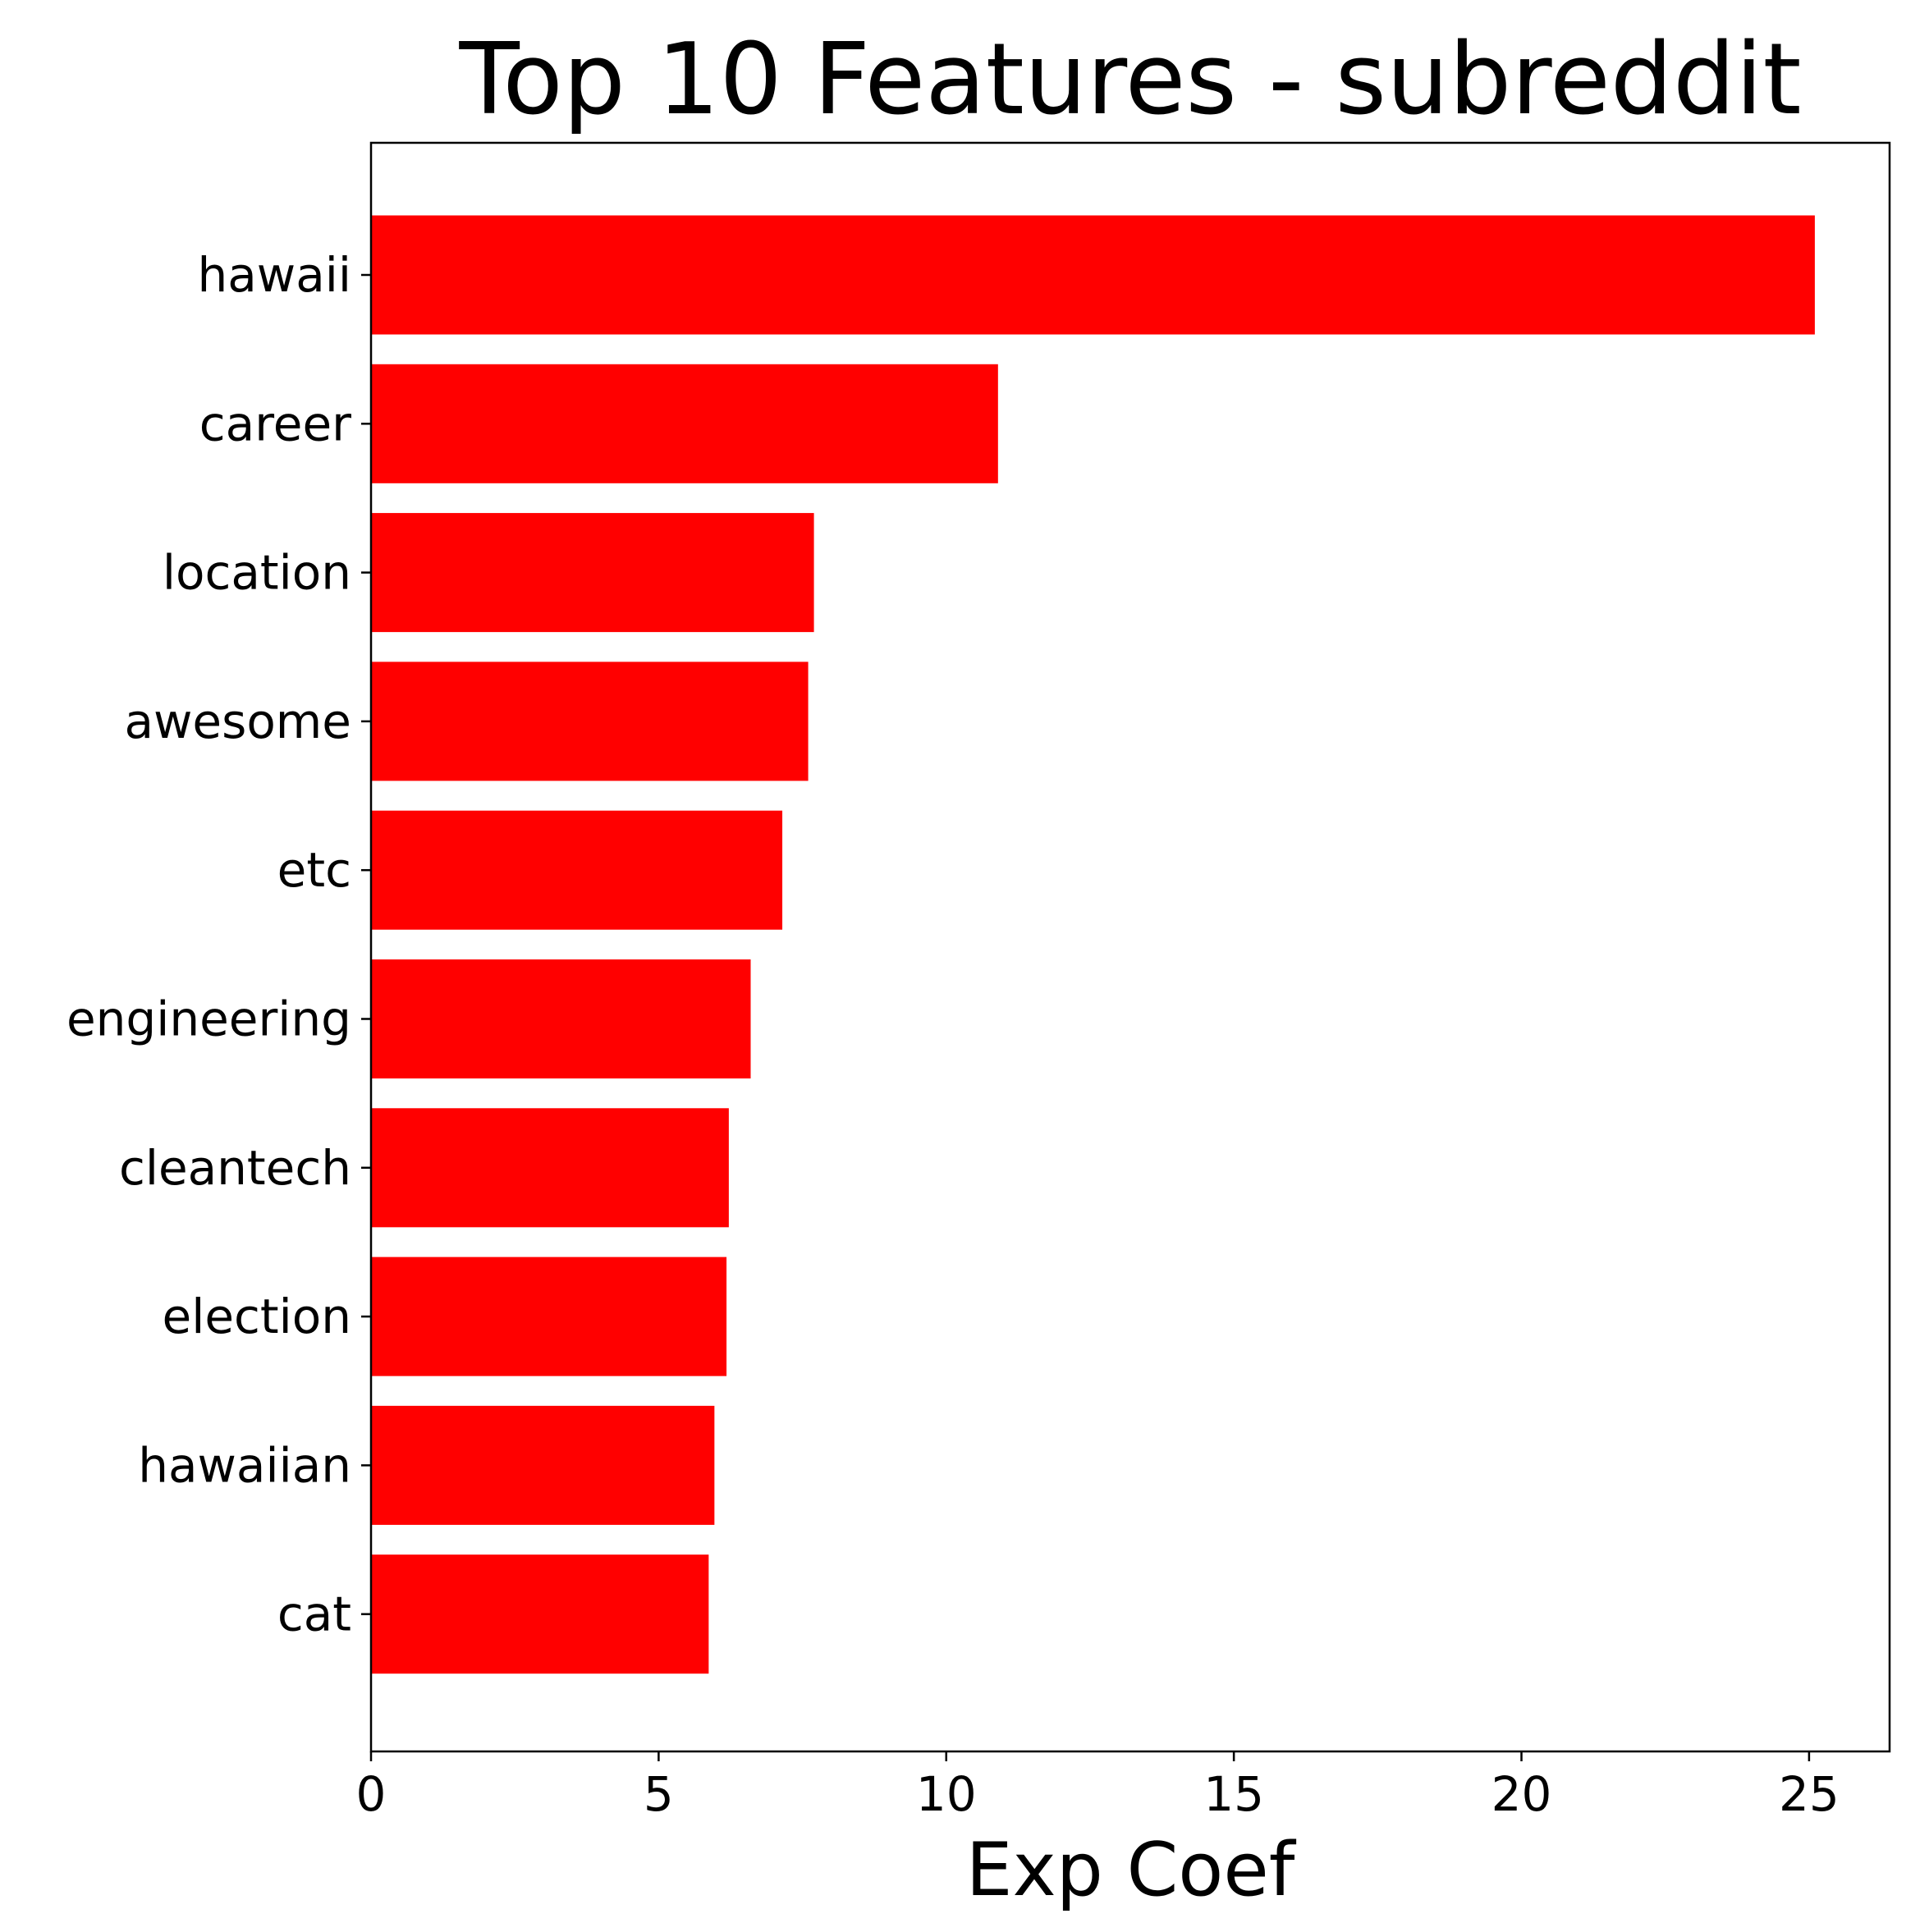 This screenshot has height=1932, width=1929. Describe the element at coordinates (208, 1019) in the screenshot. I see `y-tick-label: engineering` at that location.